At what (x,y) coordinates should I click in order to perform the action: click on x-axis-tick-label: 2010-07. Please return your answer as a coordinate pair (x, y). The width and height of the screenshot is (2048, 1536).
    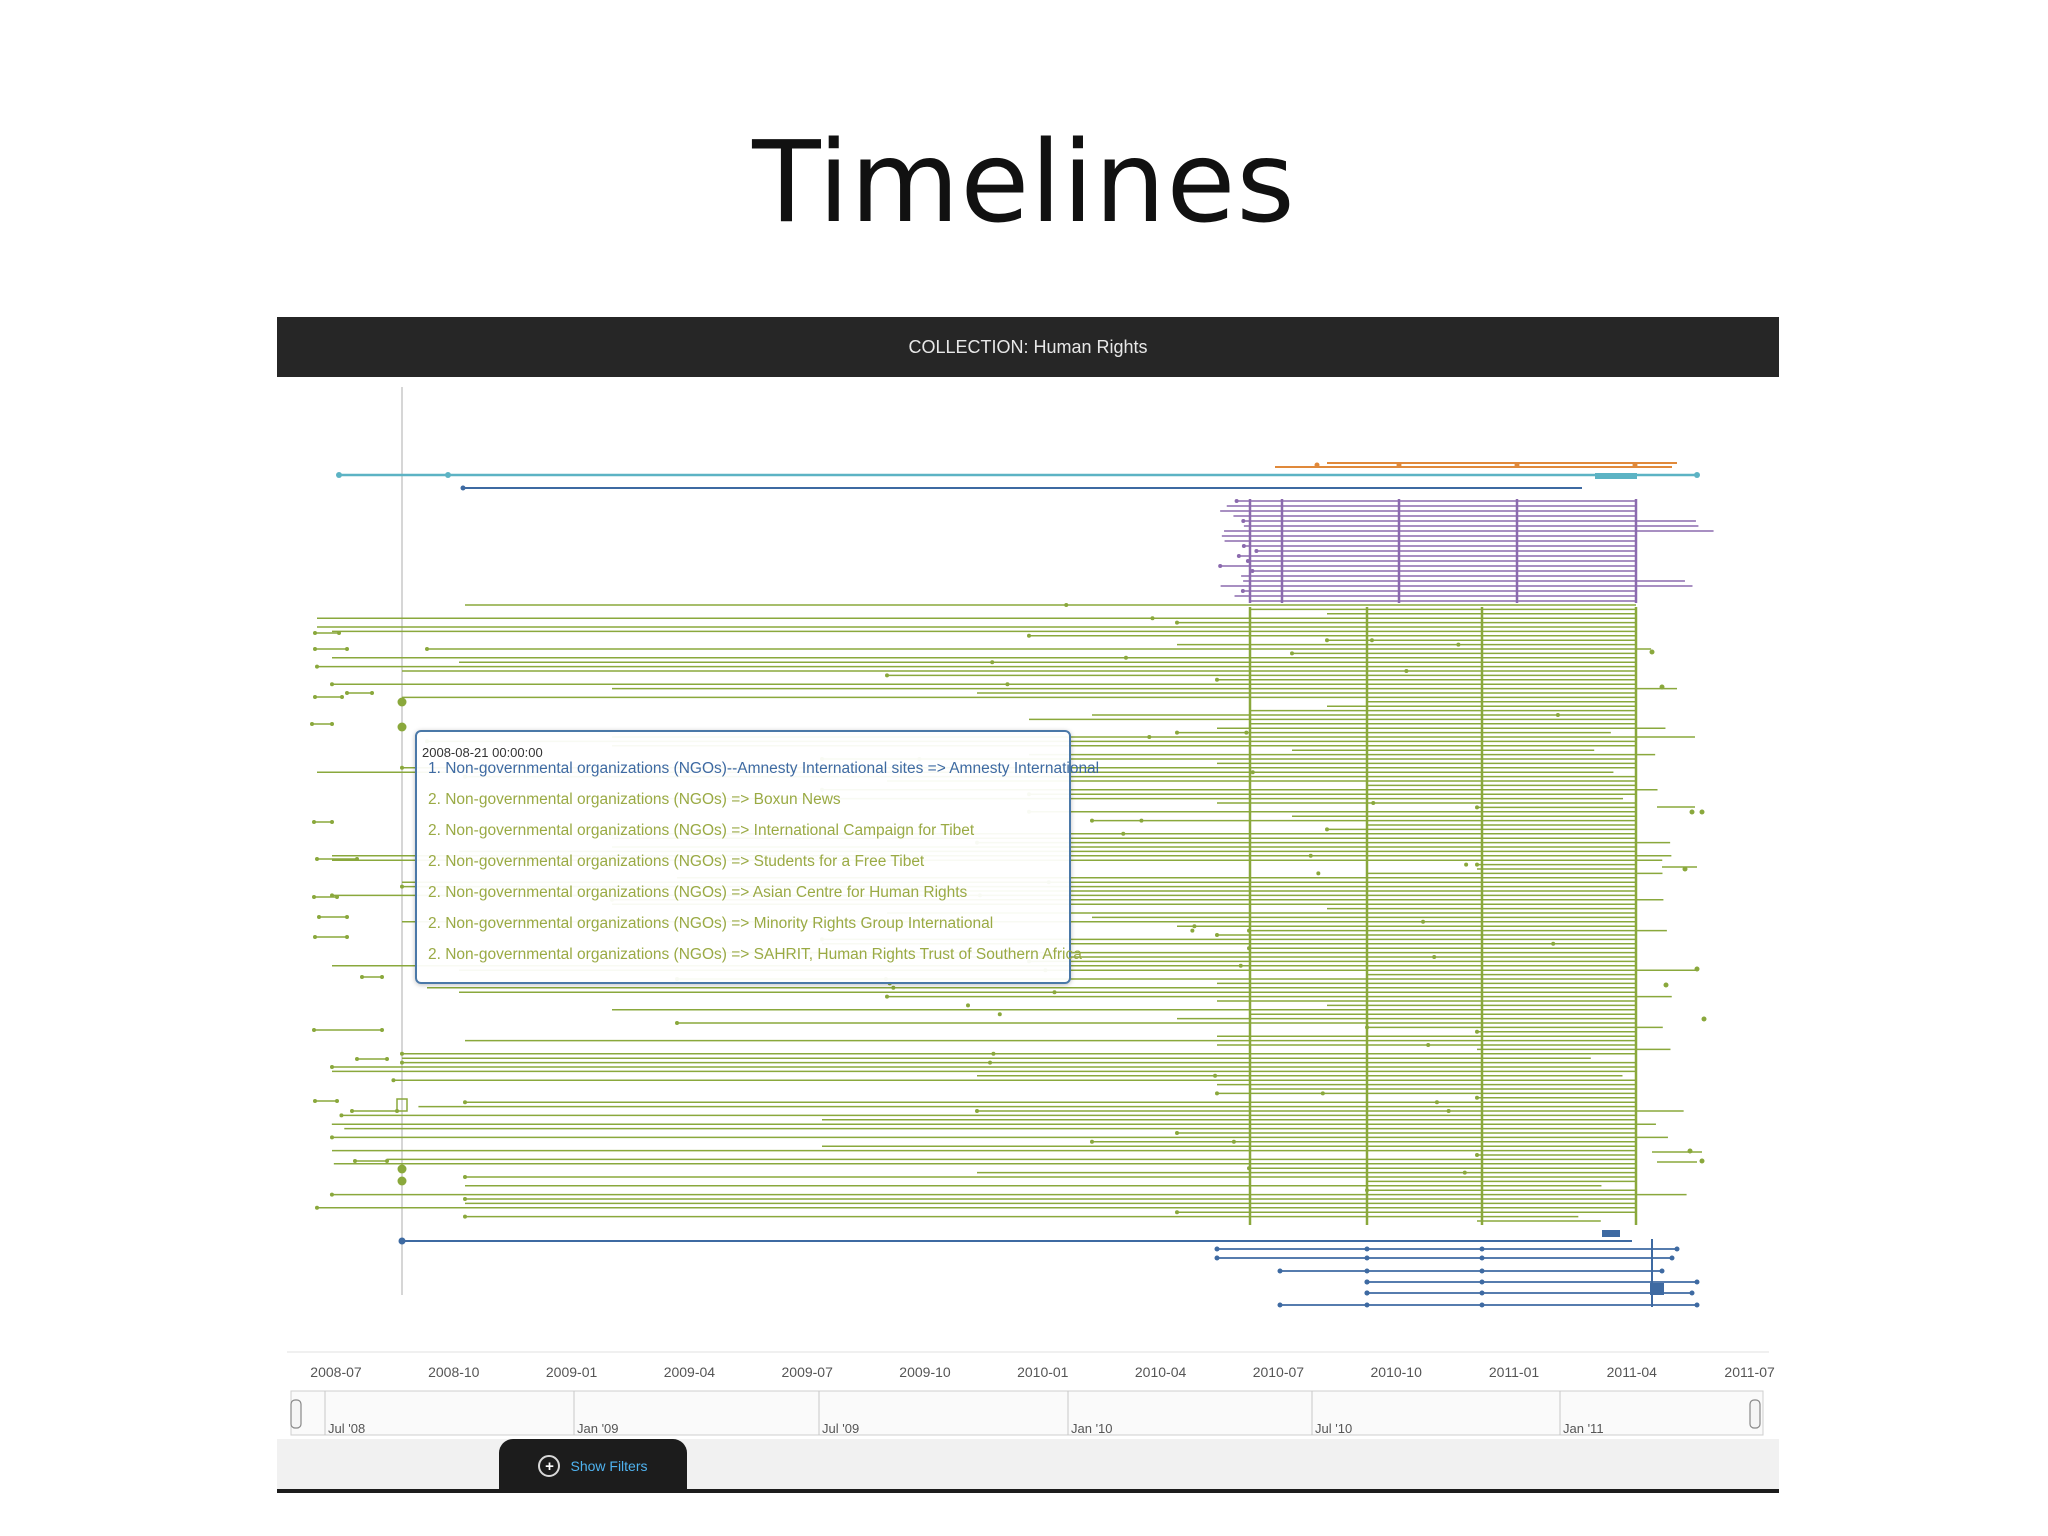
    Looking at the image, I should click on (1279, 1372).